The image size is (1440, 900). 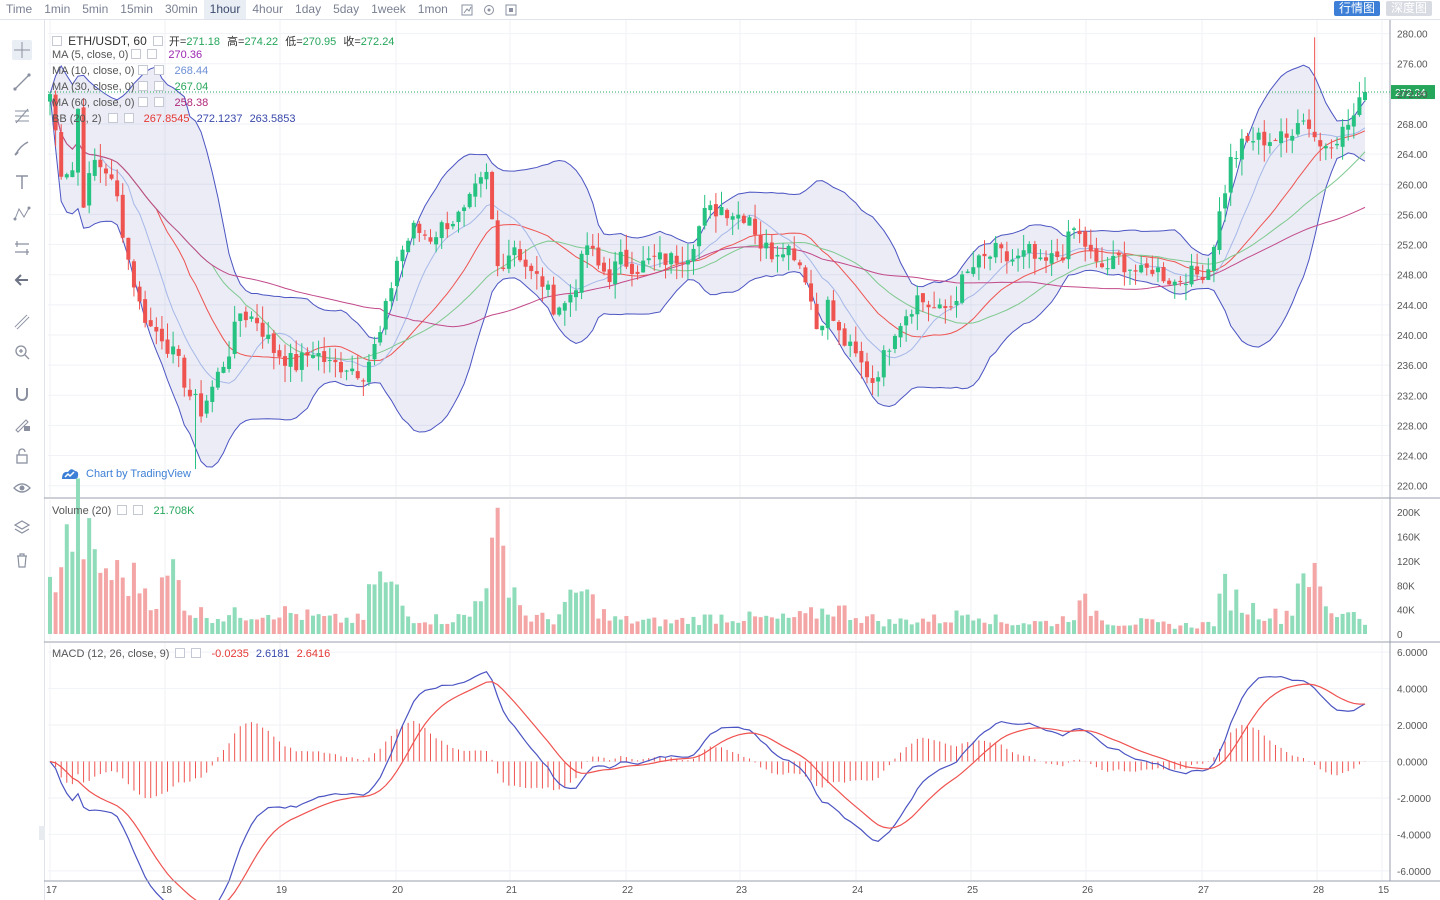 I want to click on text-icon, so click(x=22, y=182).